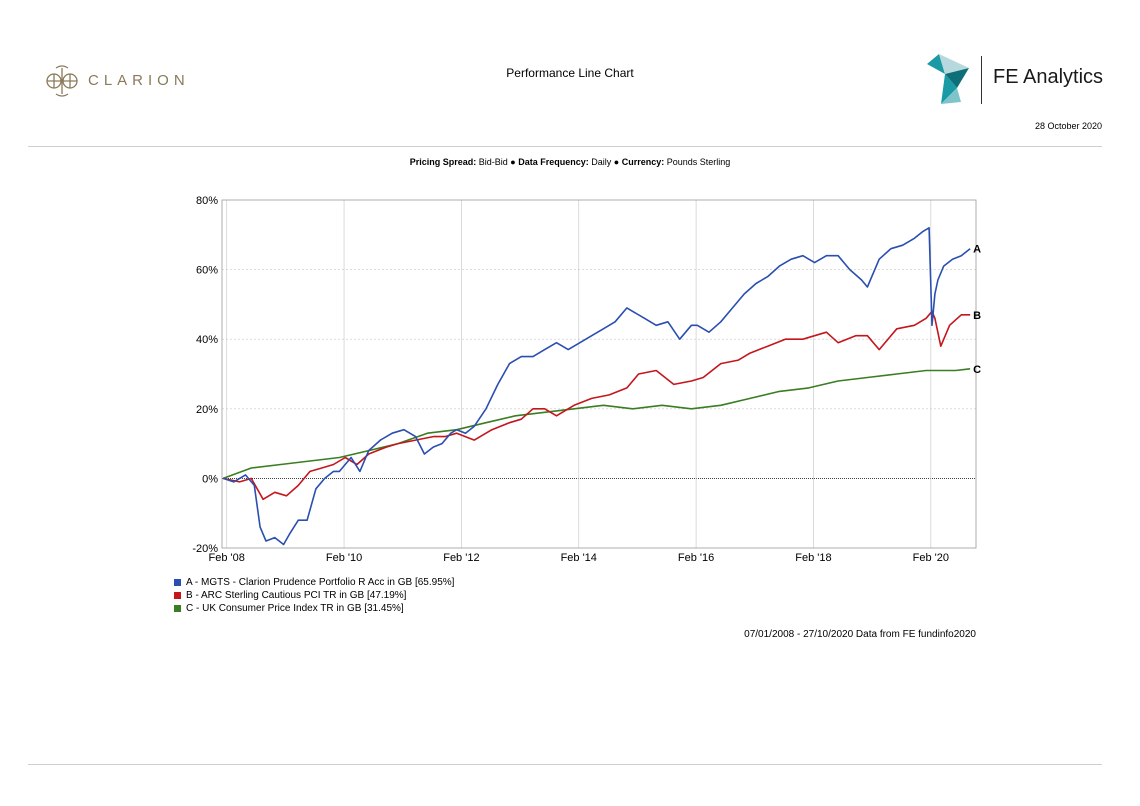  I want to click on clarion-logo: CLARION, so click(117, 81).